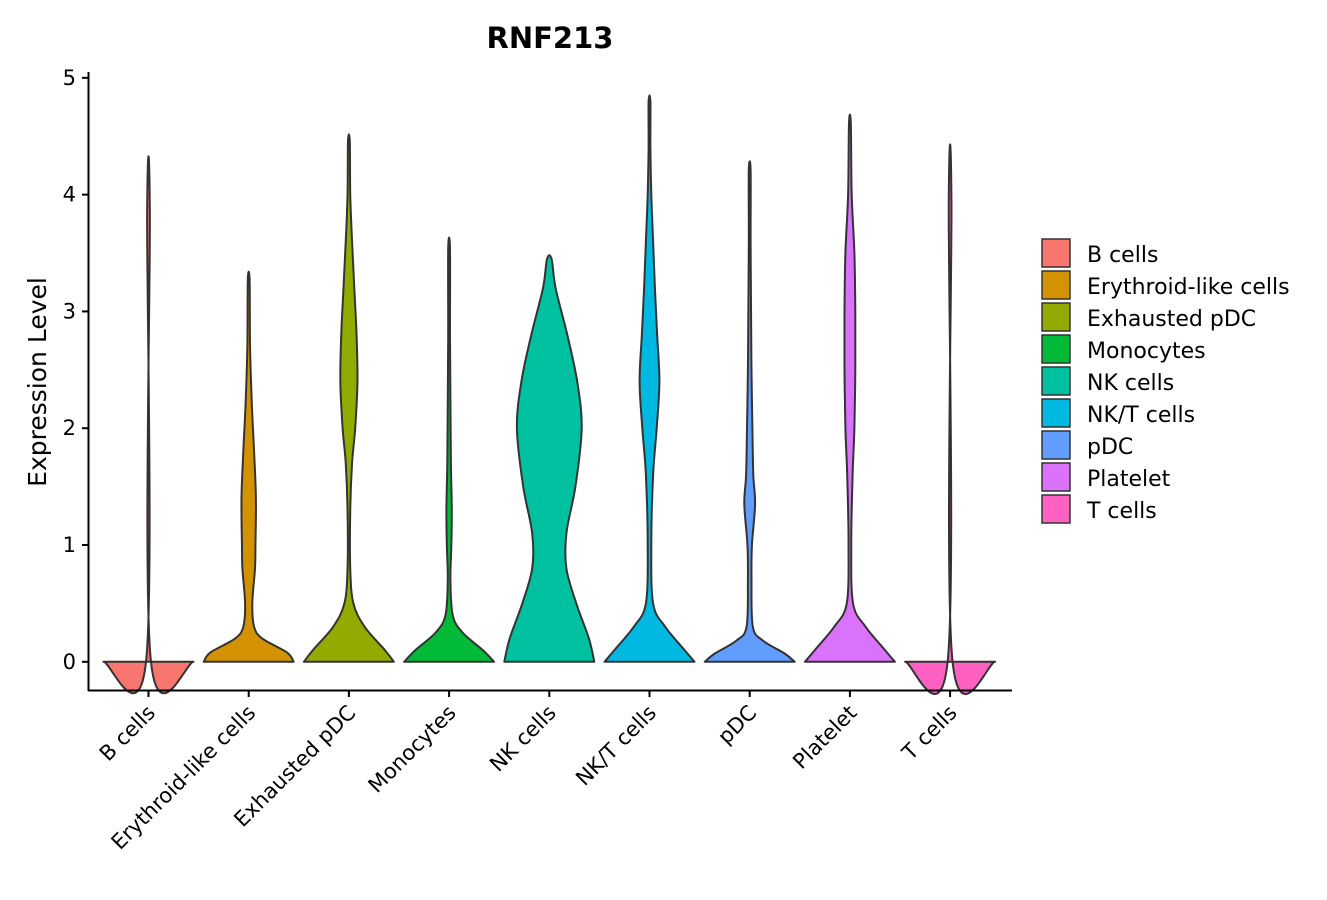 The image size is (1327, 900). What do you see at coordinates (37, 382) in the screenshot?
I see `y-axis-label: Expression Level` at bounding box center [37, 382].